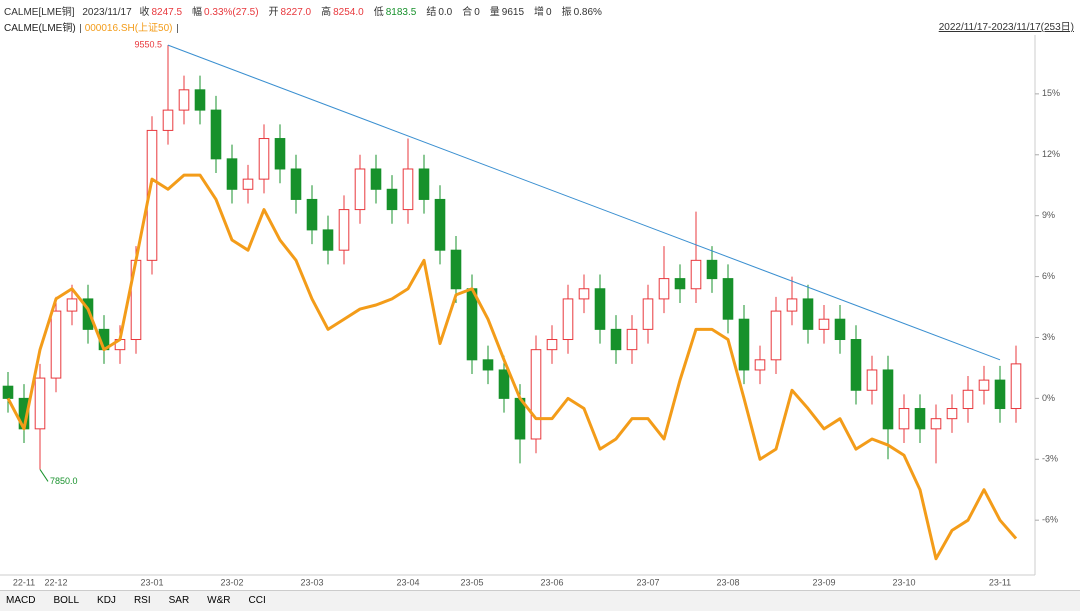 This screenshot has height=611, width=1080. I want to click on y-tick-label: 12%, so click(1051, 154).